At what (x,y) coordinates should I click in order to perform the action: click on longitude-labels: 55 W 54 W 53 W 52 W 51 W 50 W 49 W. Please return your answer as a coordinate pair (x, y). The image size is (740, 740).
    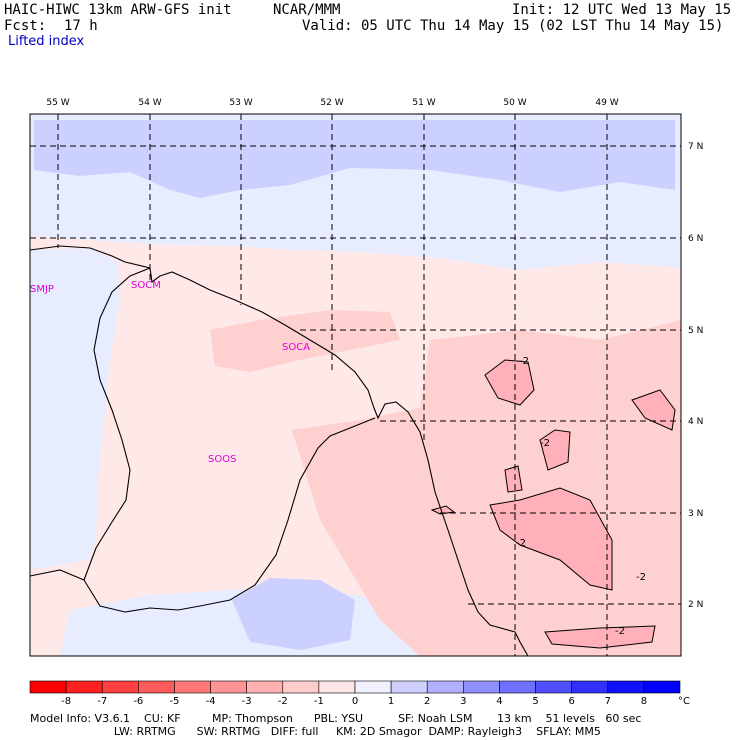
    Looking at the image, I should click on (332, 103).